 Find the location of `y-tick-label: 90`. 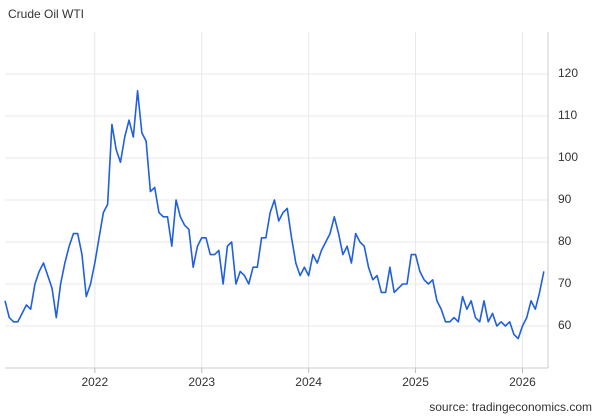

y-tick-label: 90 is located at coordinates (565, 199).